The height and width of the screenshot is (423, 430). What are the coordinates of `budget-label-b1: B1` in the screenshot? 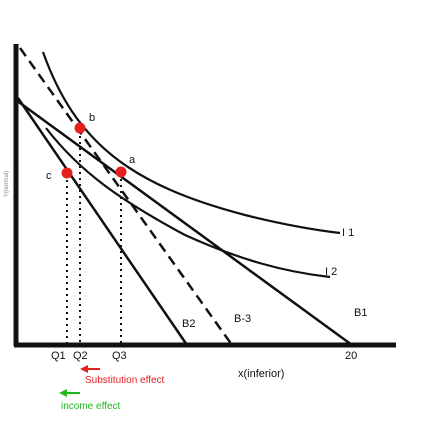 It's located at (360, 313).